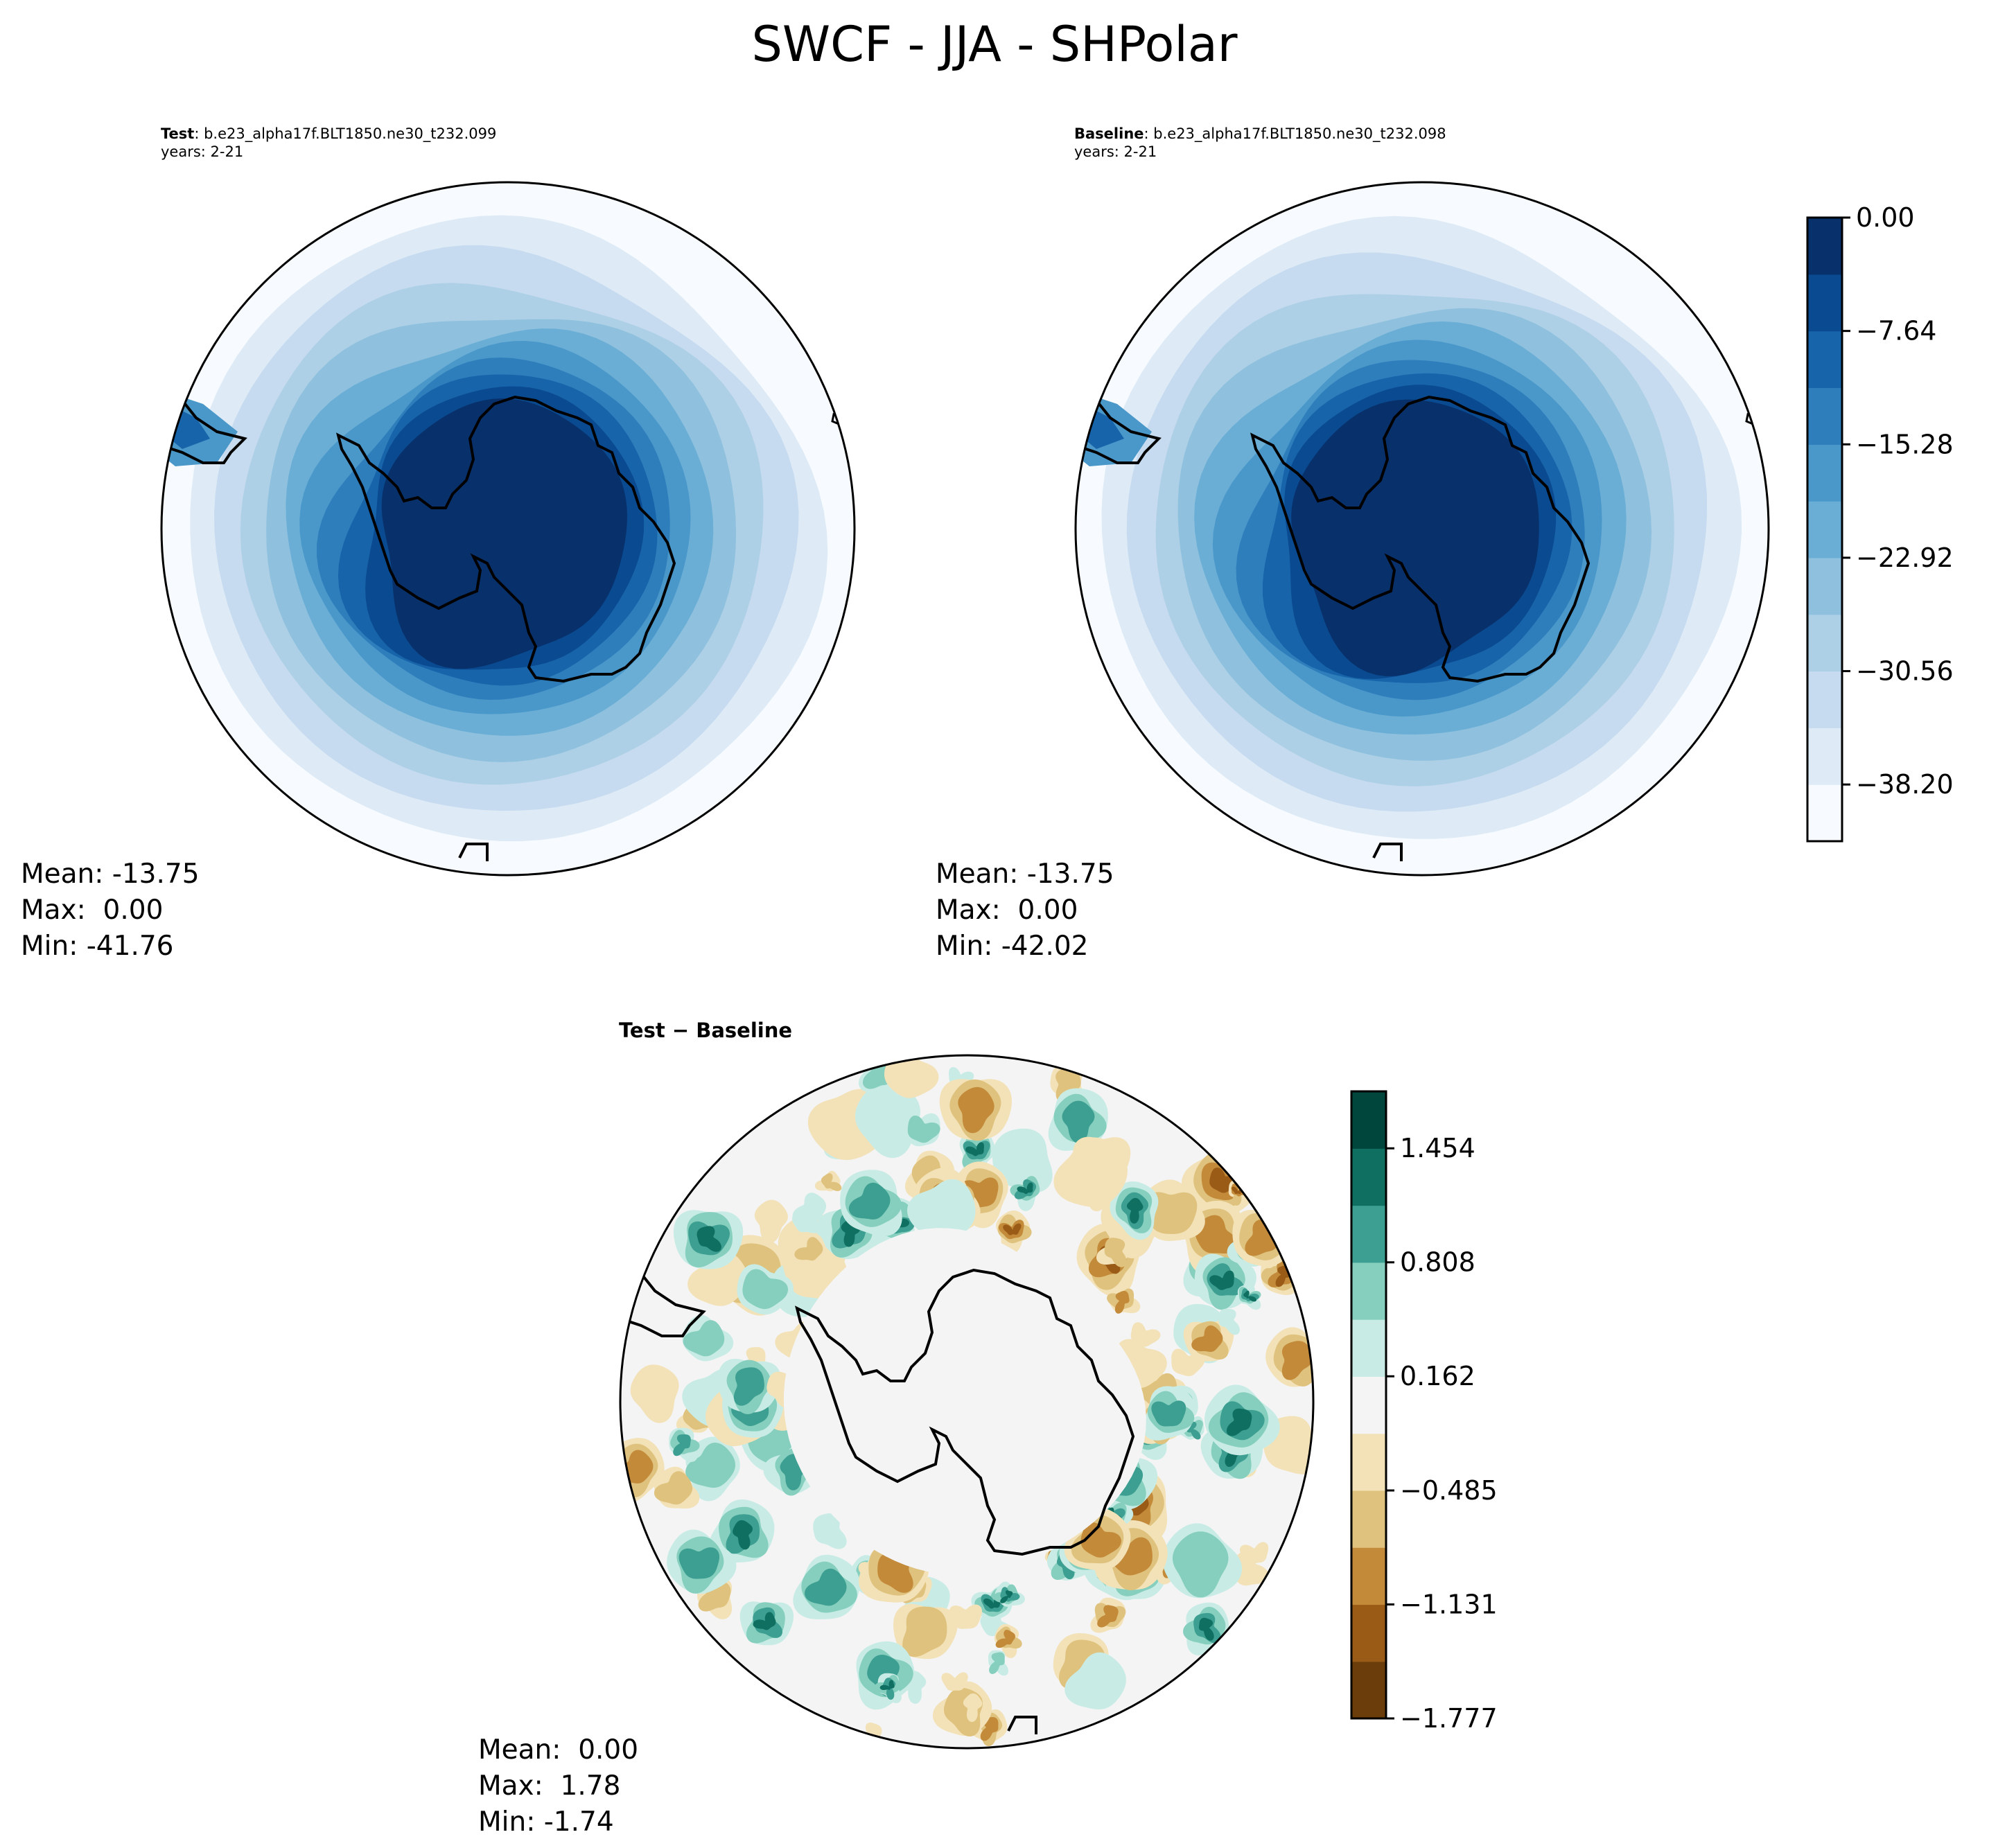  I want to click on diff-stats: Mean: 0.00 Max: 1.78 Min: -1.74, so click(558, 1786).